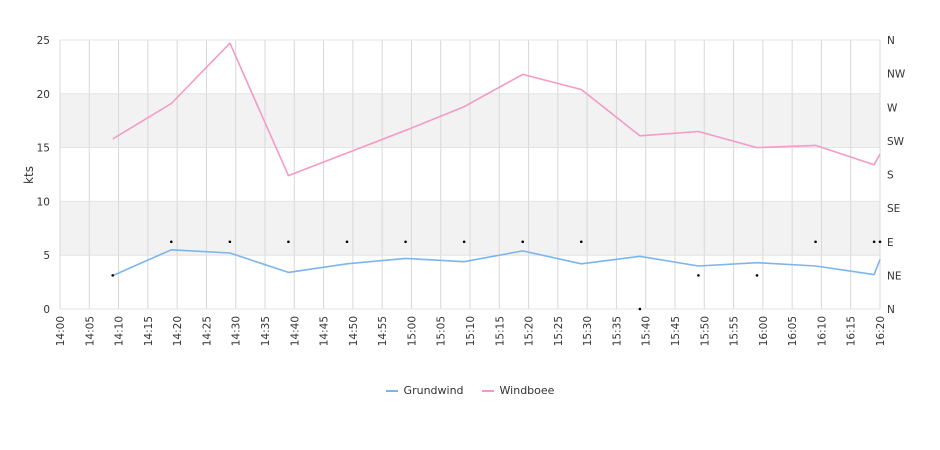 The width and height of the screenshot is (940, 450). Describe the element at coordinates (90, 331) in the screenshot. I see `x-tick-label-1: 14:05` at that location.